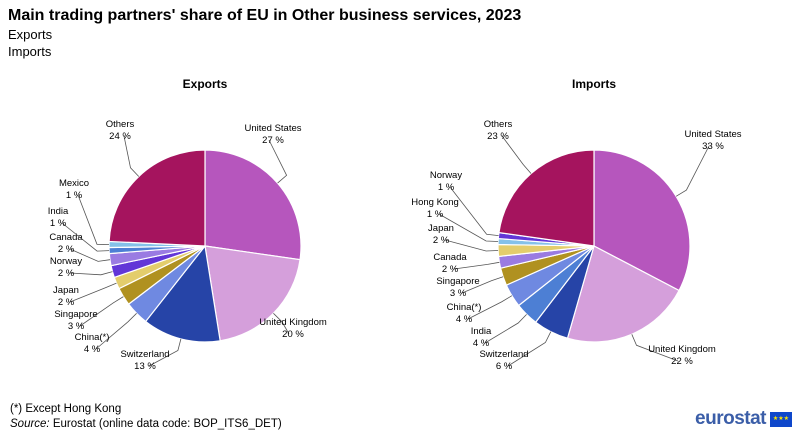 Image resolution: width=800 pixels, height=436 pixels. Describe the element at coordinates (85, 237) in the screenshot. I see `exports-leader-india` at that location.